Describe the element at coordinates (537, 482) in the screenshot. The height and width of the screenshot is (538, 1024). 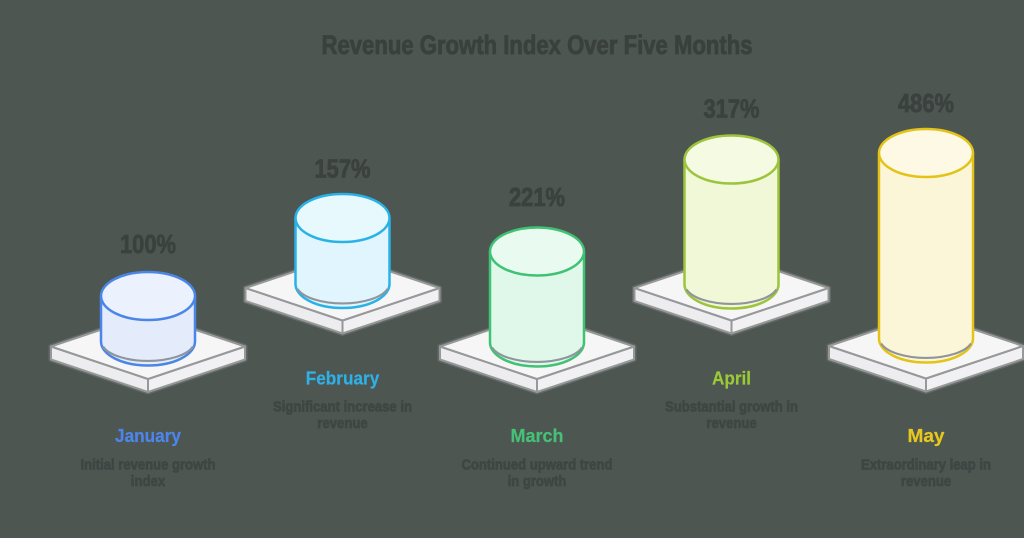
I see `svg-text: in growth` at that location.